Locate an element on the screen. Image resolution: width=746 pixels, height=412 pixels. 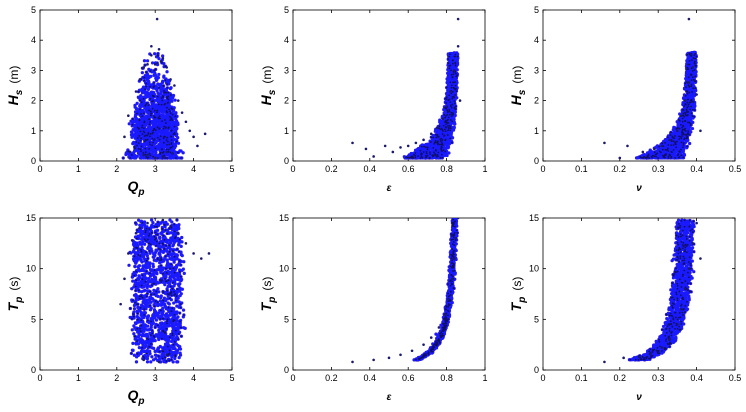
x-tick-label: 0 is located at coordinates (39, 169).